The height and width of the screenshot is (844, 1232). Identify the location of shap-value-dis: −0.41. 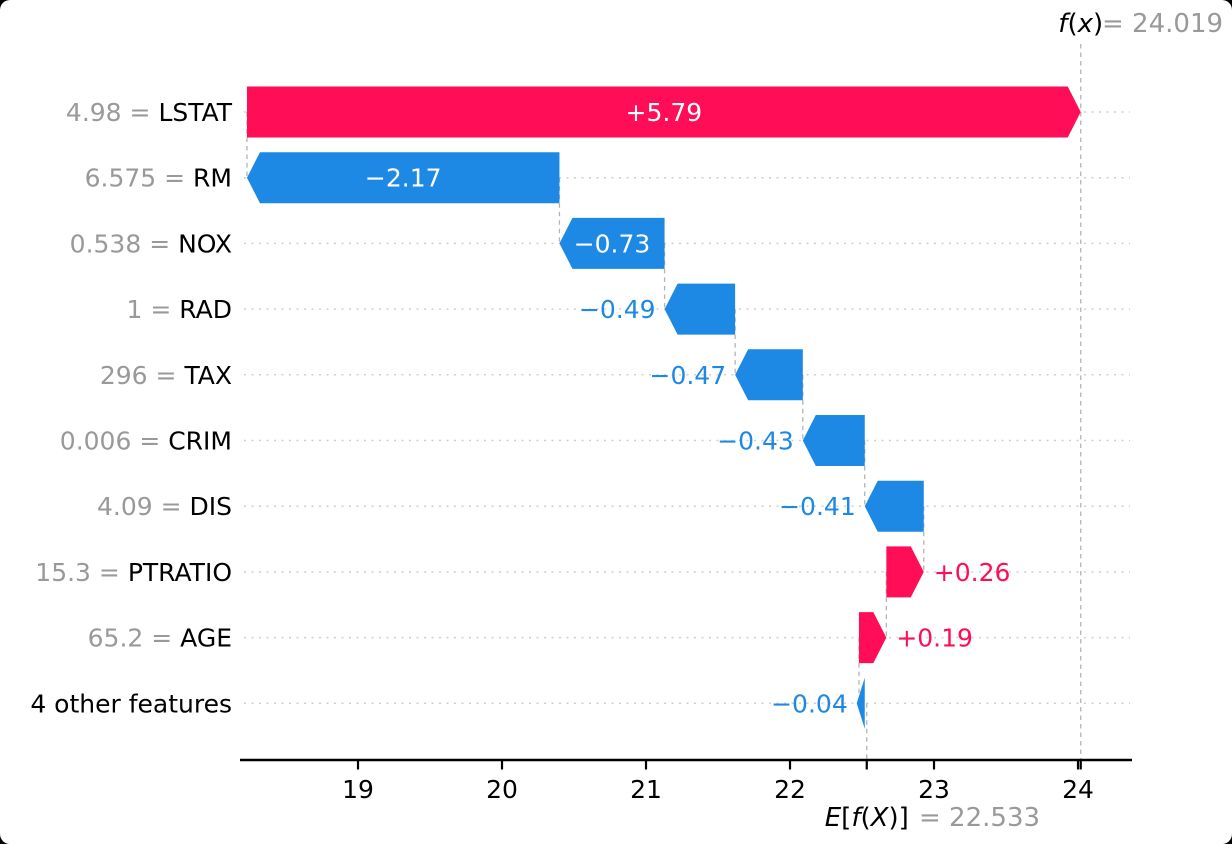
(817, 506).